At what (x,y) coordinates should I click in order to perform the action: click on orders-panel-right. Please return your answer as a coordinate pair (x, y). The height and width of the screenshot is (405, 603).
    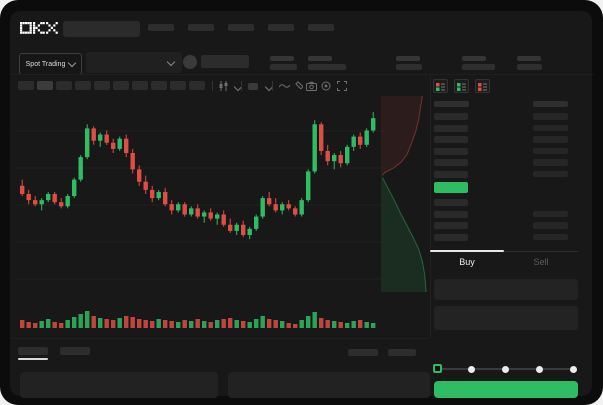
    Looking at the image, I should click on (329, 385).